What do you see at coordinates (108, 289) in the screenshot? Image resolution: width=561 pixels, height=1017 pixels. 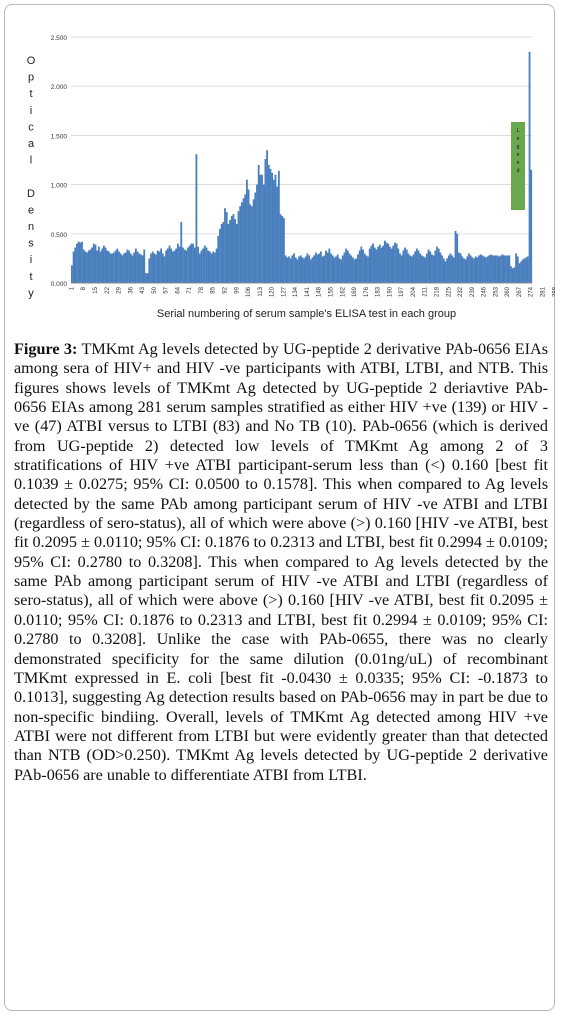 I see `x-tick-label: 22` at bounding box center [108, 289].